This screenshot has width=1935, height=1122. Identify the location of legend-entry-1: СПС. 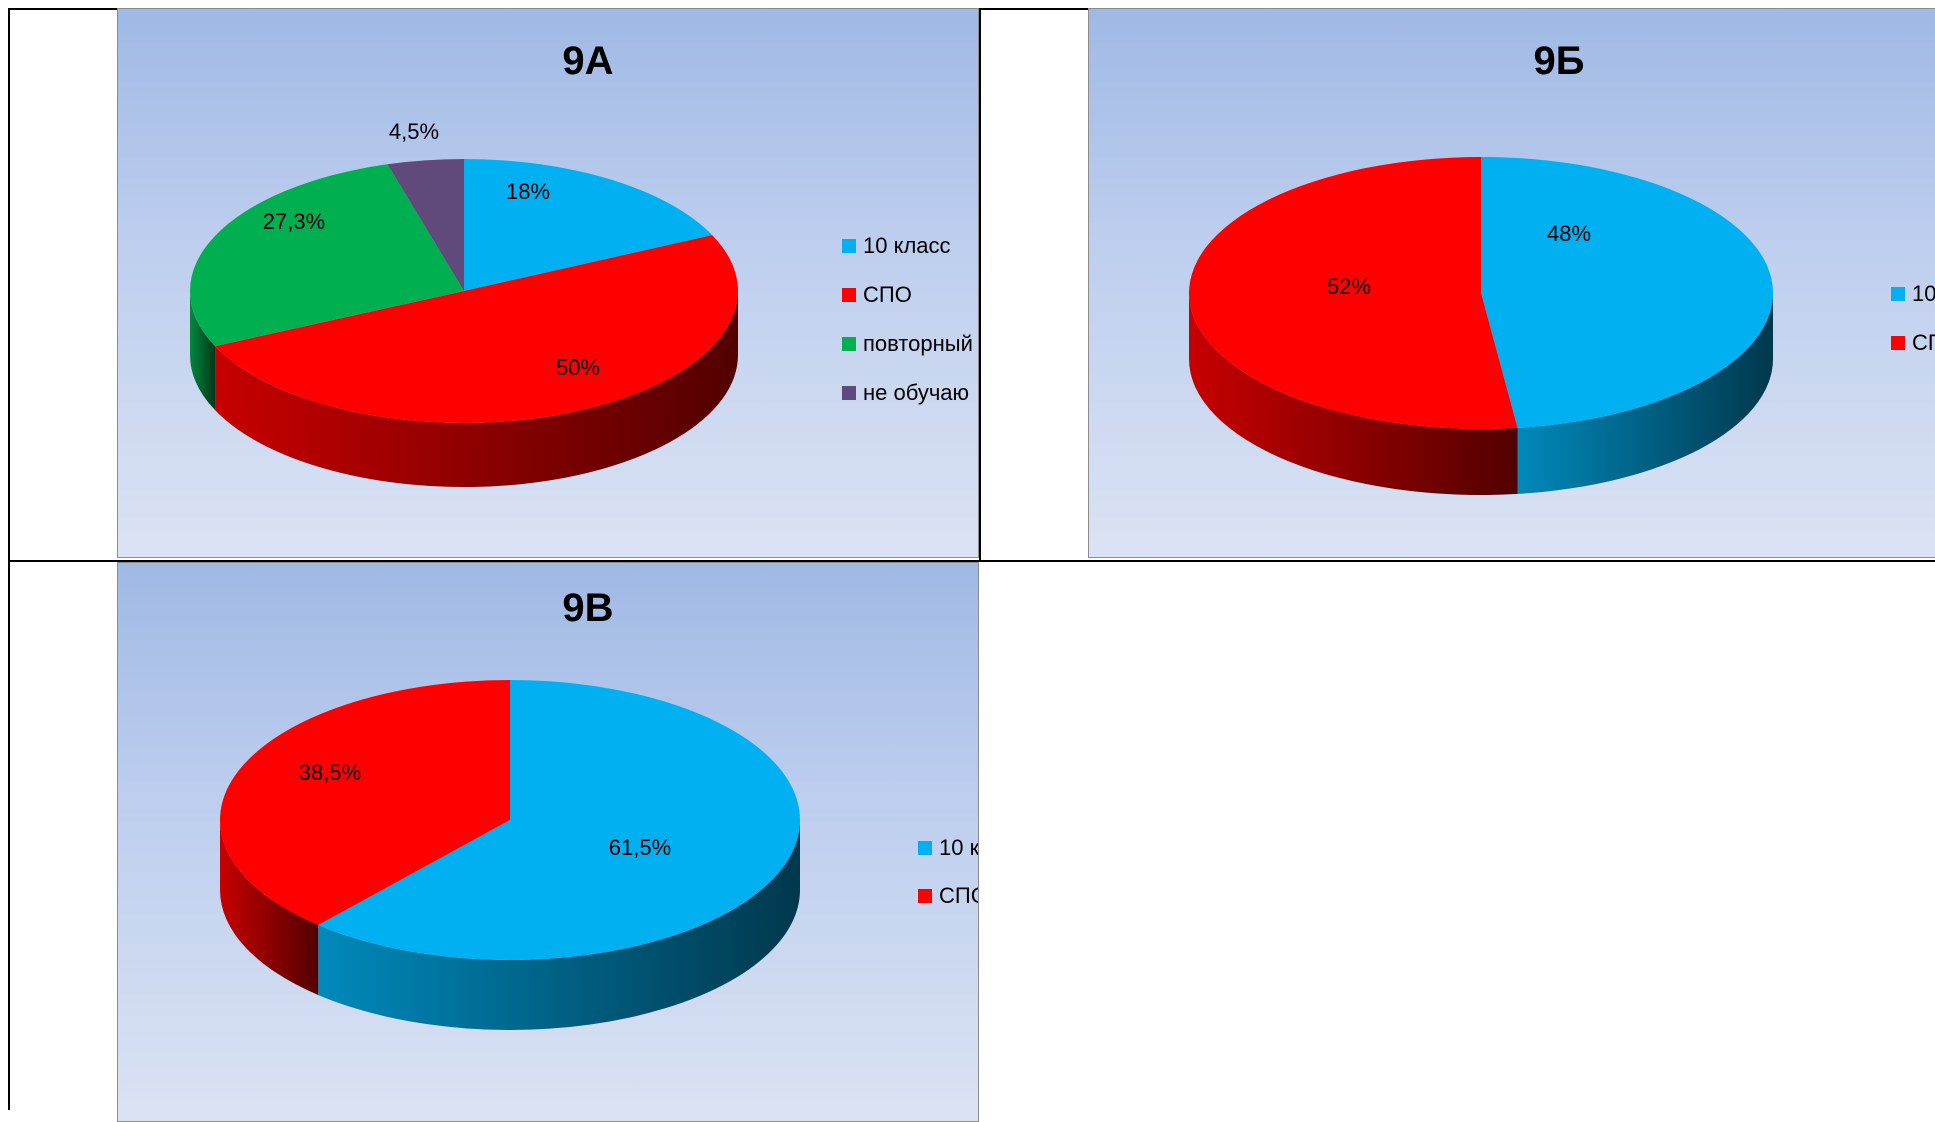
(959, 895).